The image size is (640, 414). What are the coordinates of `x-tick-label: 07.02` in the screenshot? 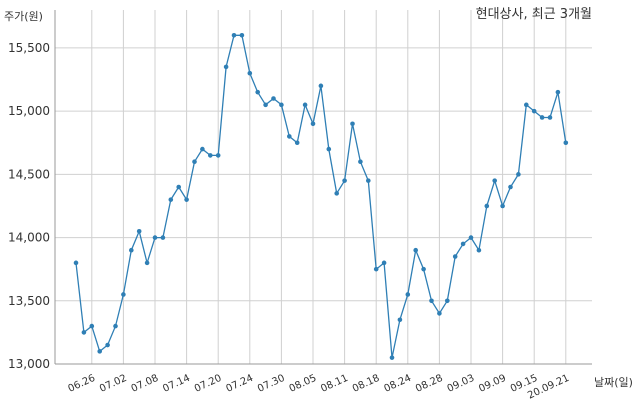 It's located at (113, 384).